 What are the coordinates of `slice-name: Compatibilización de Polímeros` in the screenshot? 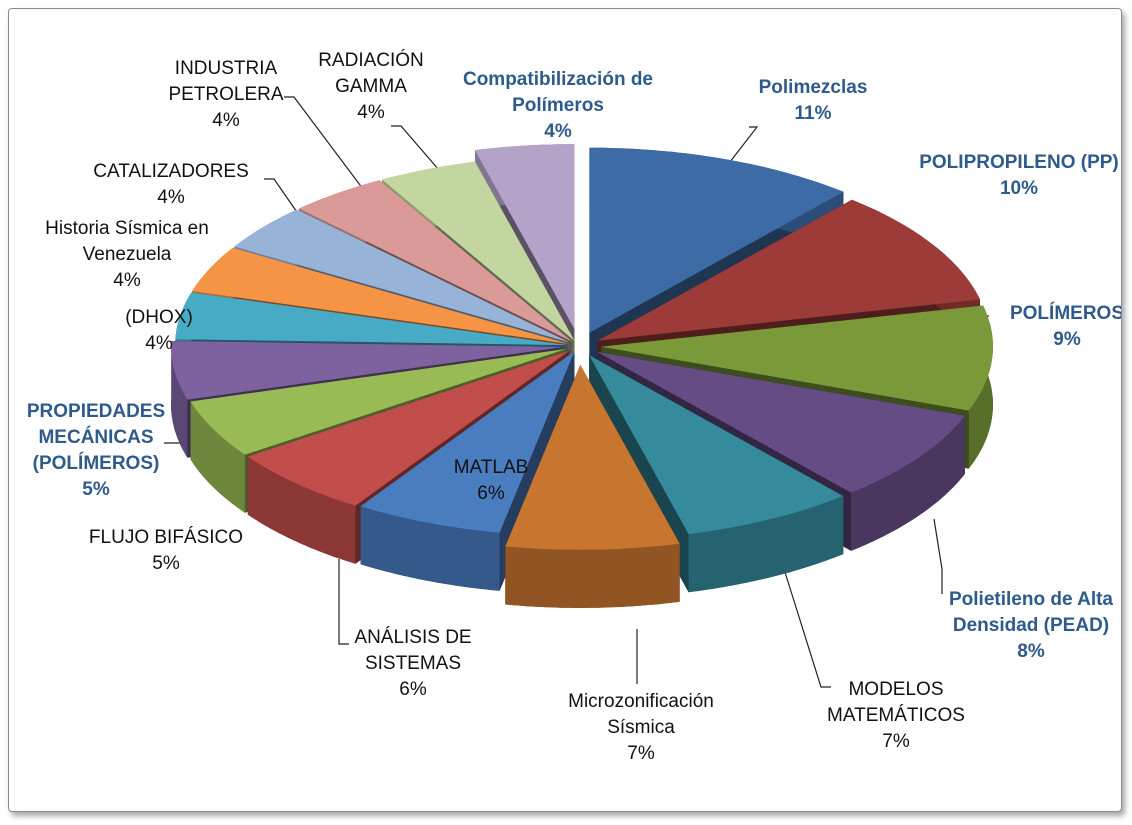 It's located at (558, 92).